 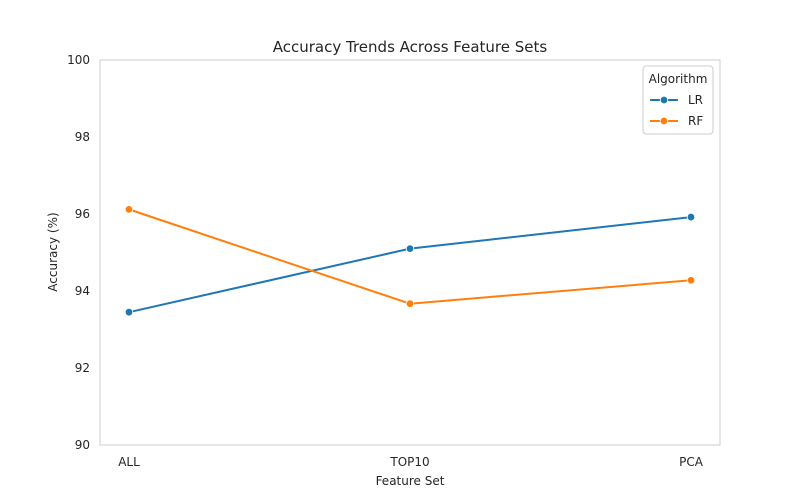 What do you see at coordinates (82, 445) in the screenshot?
I see `y-tick-label: 90` at bounding box center [82, 445].